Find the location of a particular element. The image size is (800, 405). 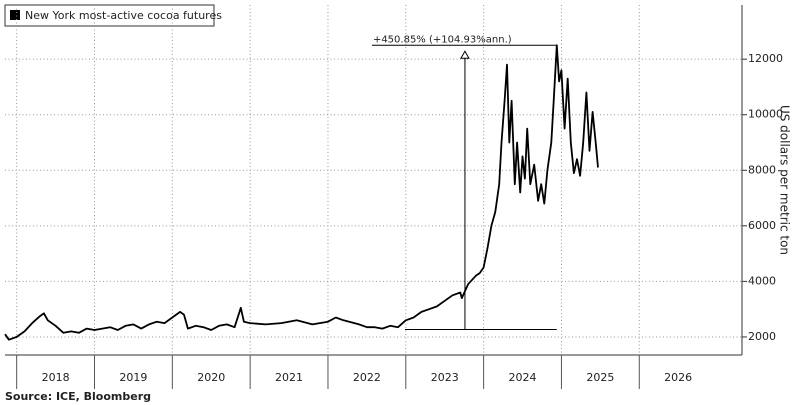

x-tick-label: 2019 is located at coordinates (133, 377).